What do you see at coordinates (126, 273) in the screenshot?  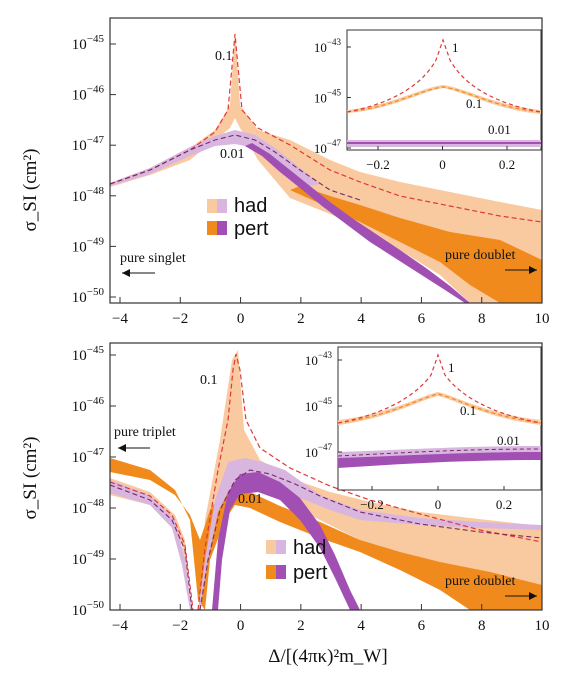 I see `top-left-arrowhead-icon` at bounding box center [126, 273].